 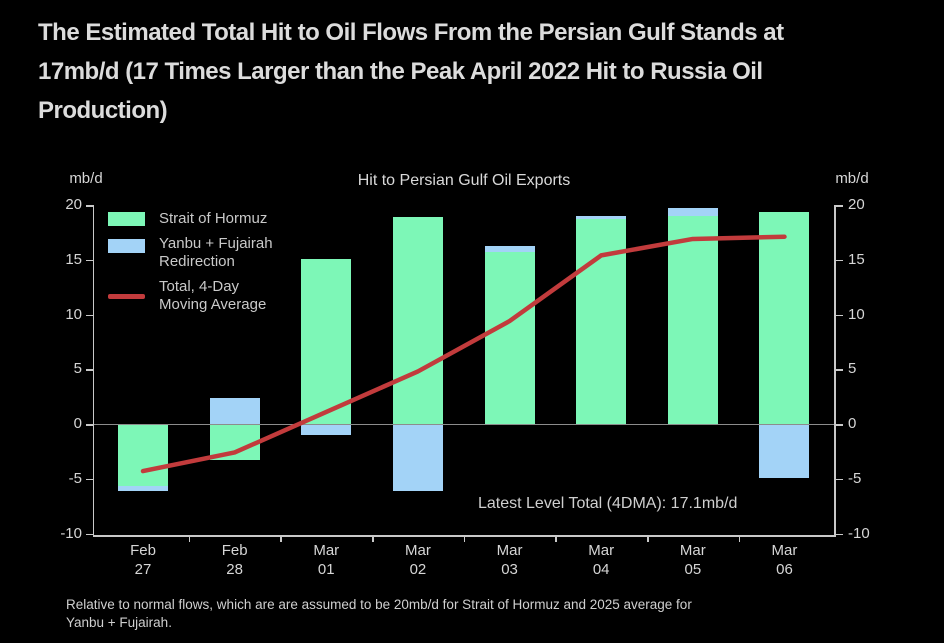 I want to click on x-tick-label-mar-03: Mar 03, so click(x=509, y=560).